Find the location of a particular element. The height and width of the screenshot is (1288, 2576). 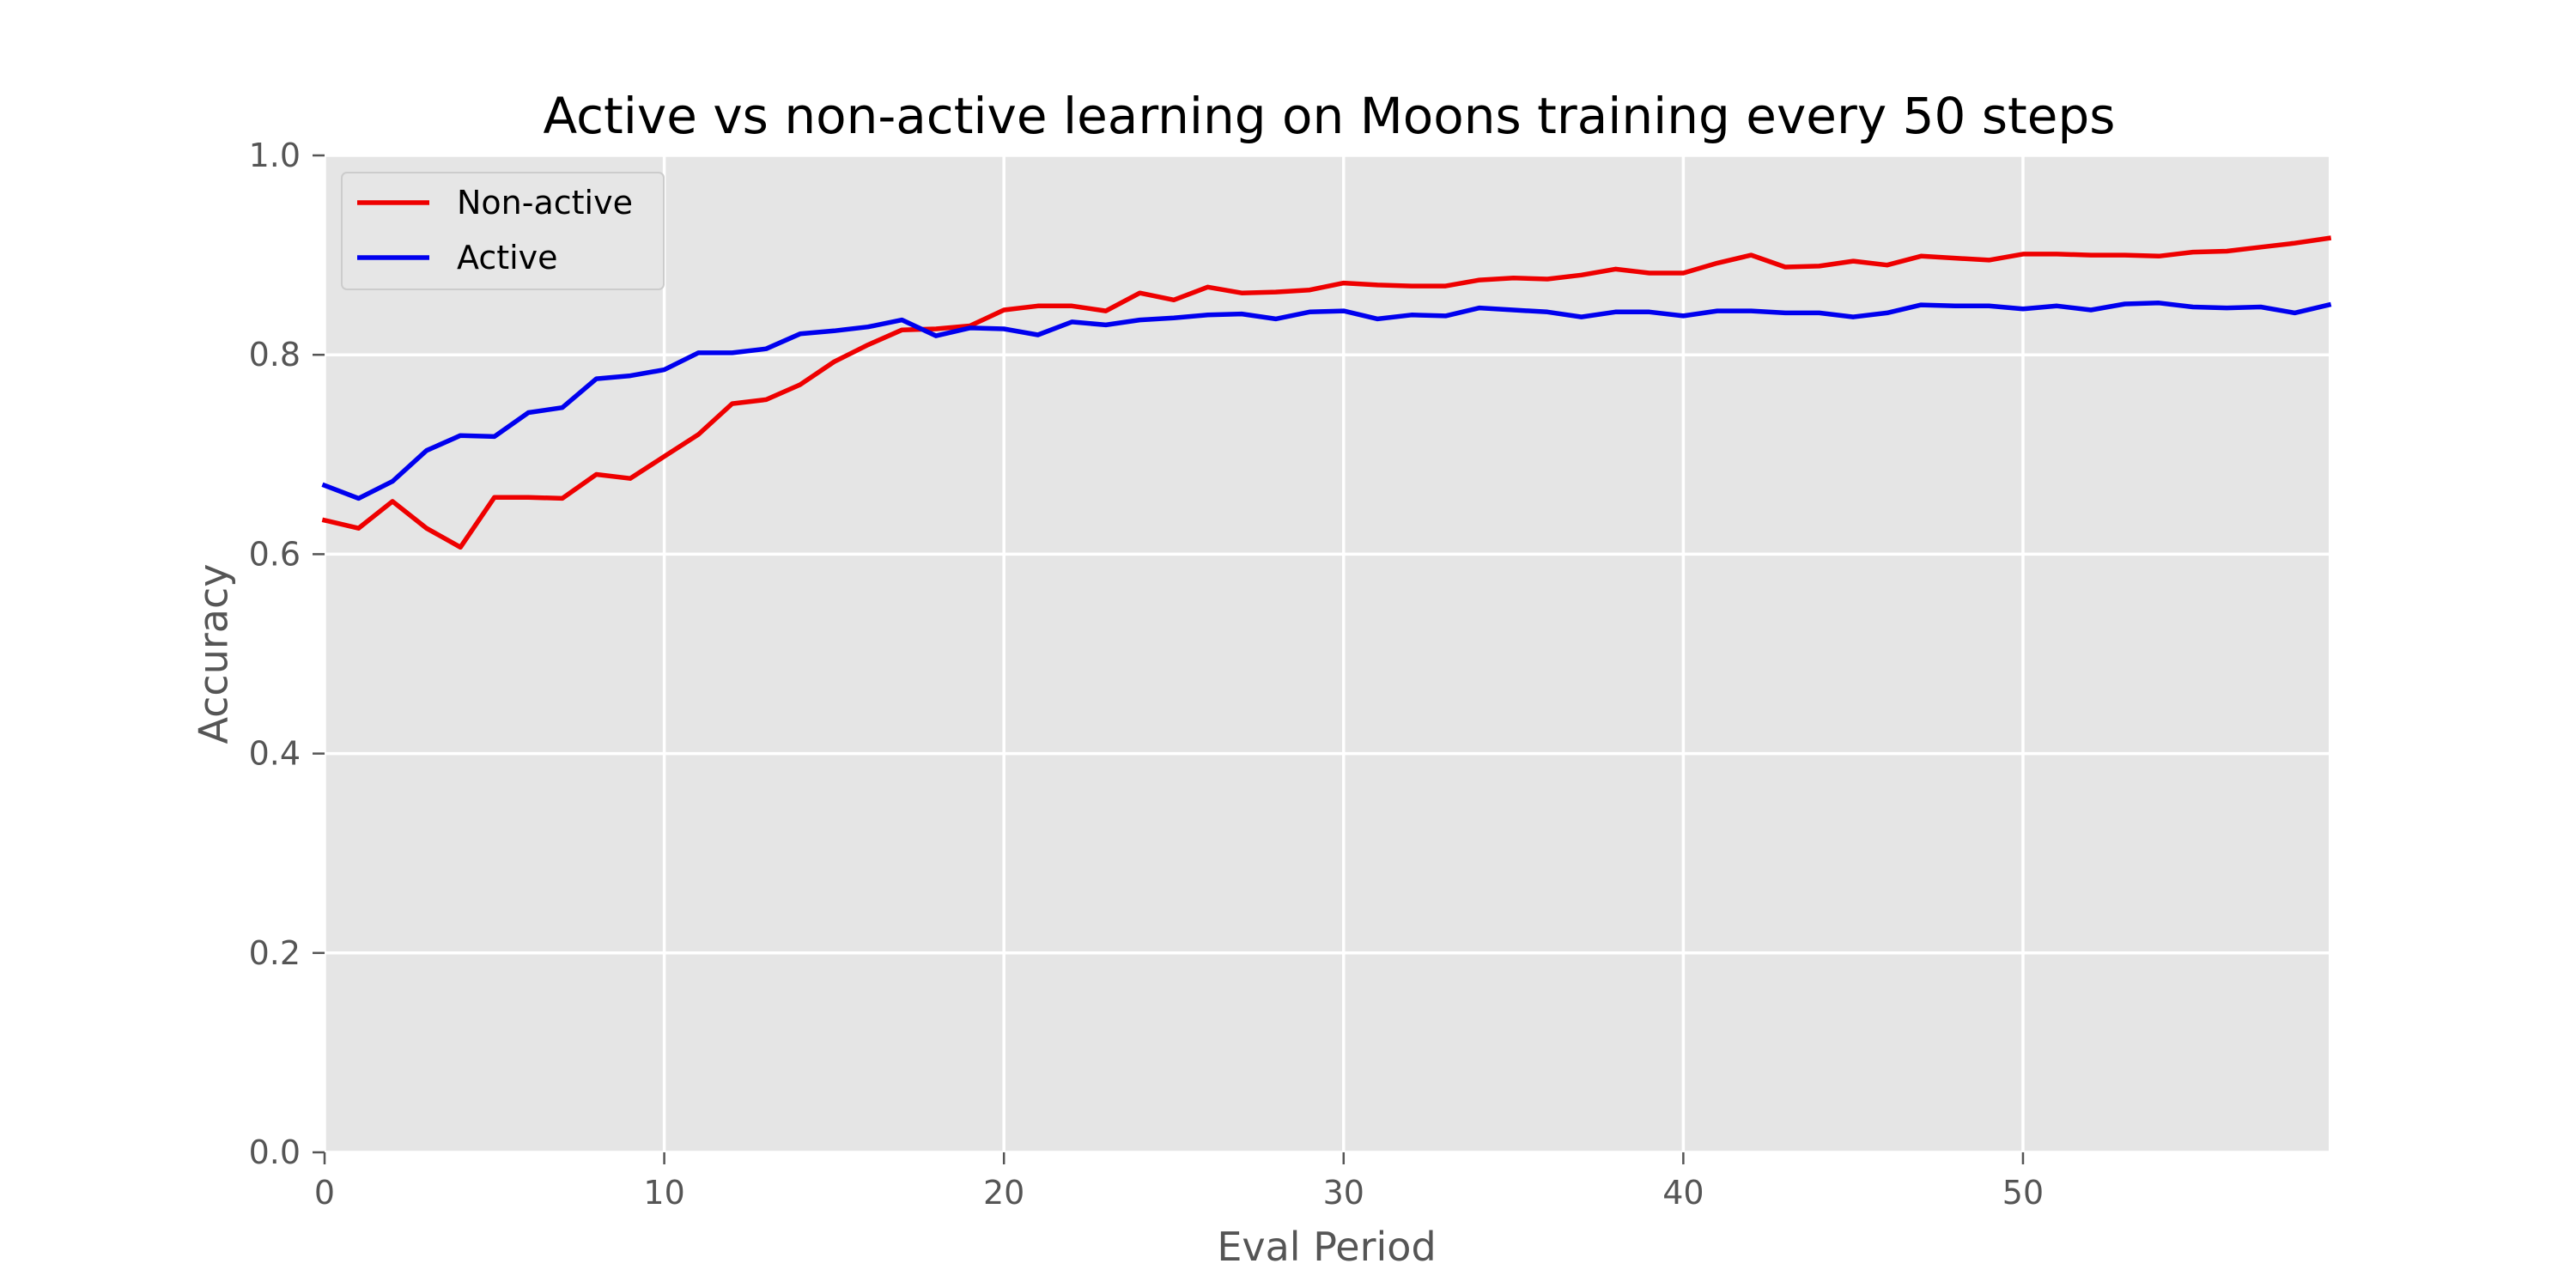

series-line-active is located at coordinates (1327, 401).